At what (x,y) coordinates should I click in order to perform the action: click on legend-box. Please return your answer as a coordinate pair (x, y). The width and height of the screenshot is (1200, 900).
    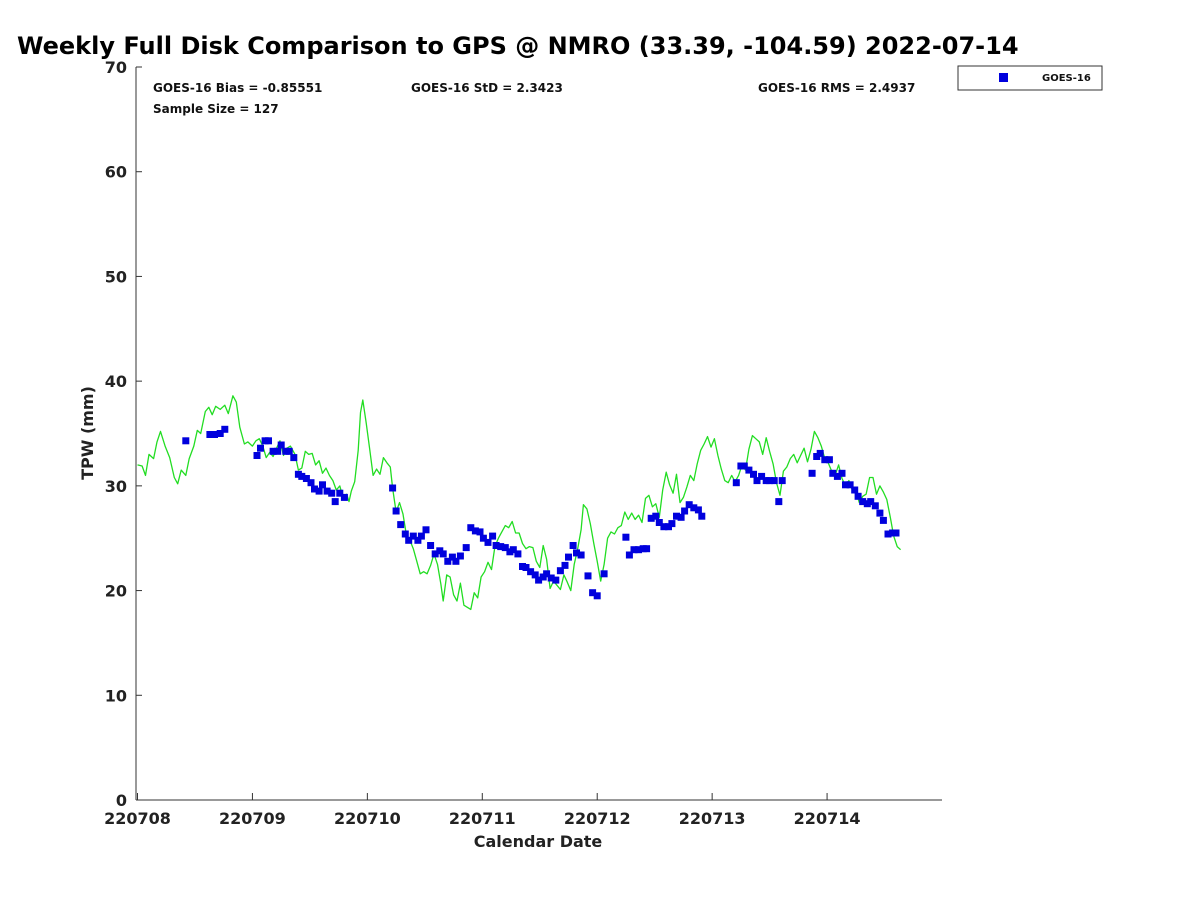
    Looking at the image, I should click on (1030, 78).